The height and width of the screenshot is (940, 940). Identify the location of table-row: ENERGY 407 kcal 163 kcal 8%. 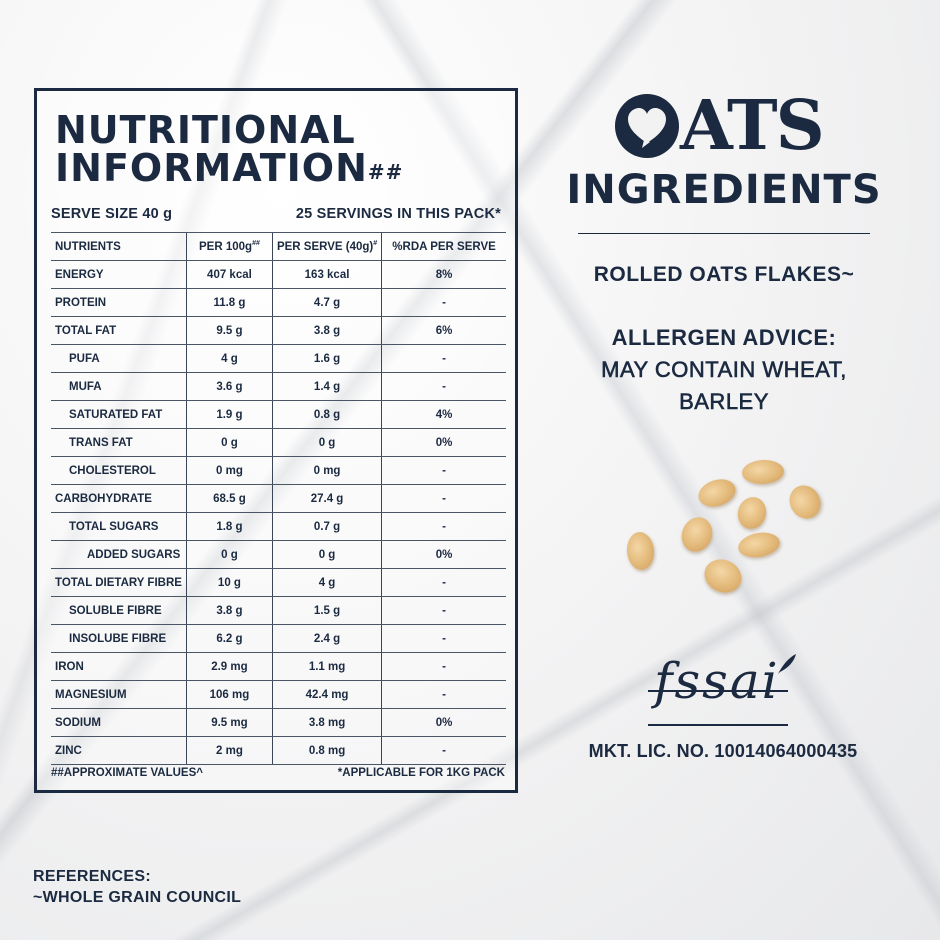
(278, 274).